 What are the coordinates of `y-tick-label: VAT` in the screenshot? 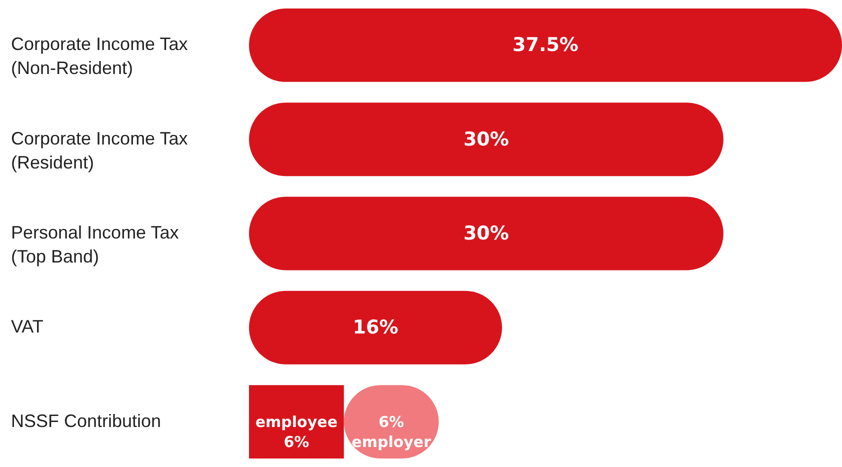 It's located at (27, 326).